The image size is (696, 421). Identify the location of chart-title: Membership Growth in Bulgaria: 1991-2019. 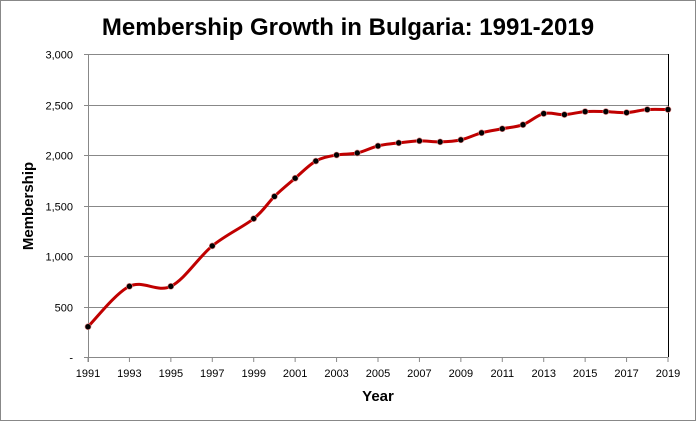
(348, 27).